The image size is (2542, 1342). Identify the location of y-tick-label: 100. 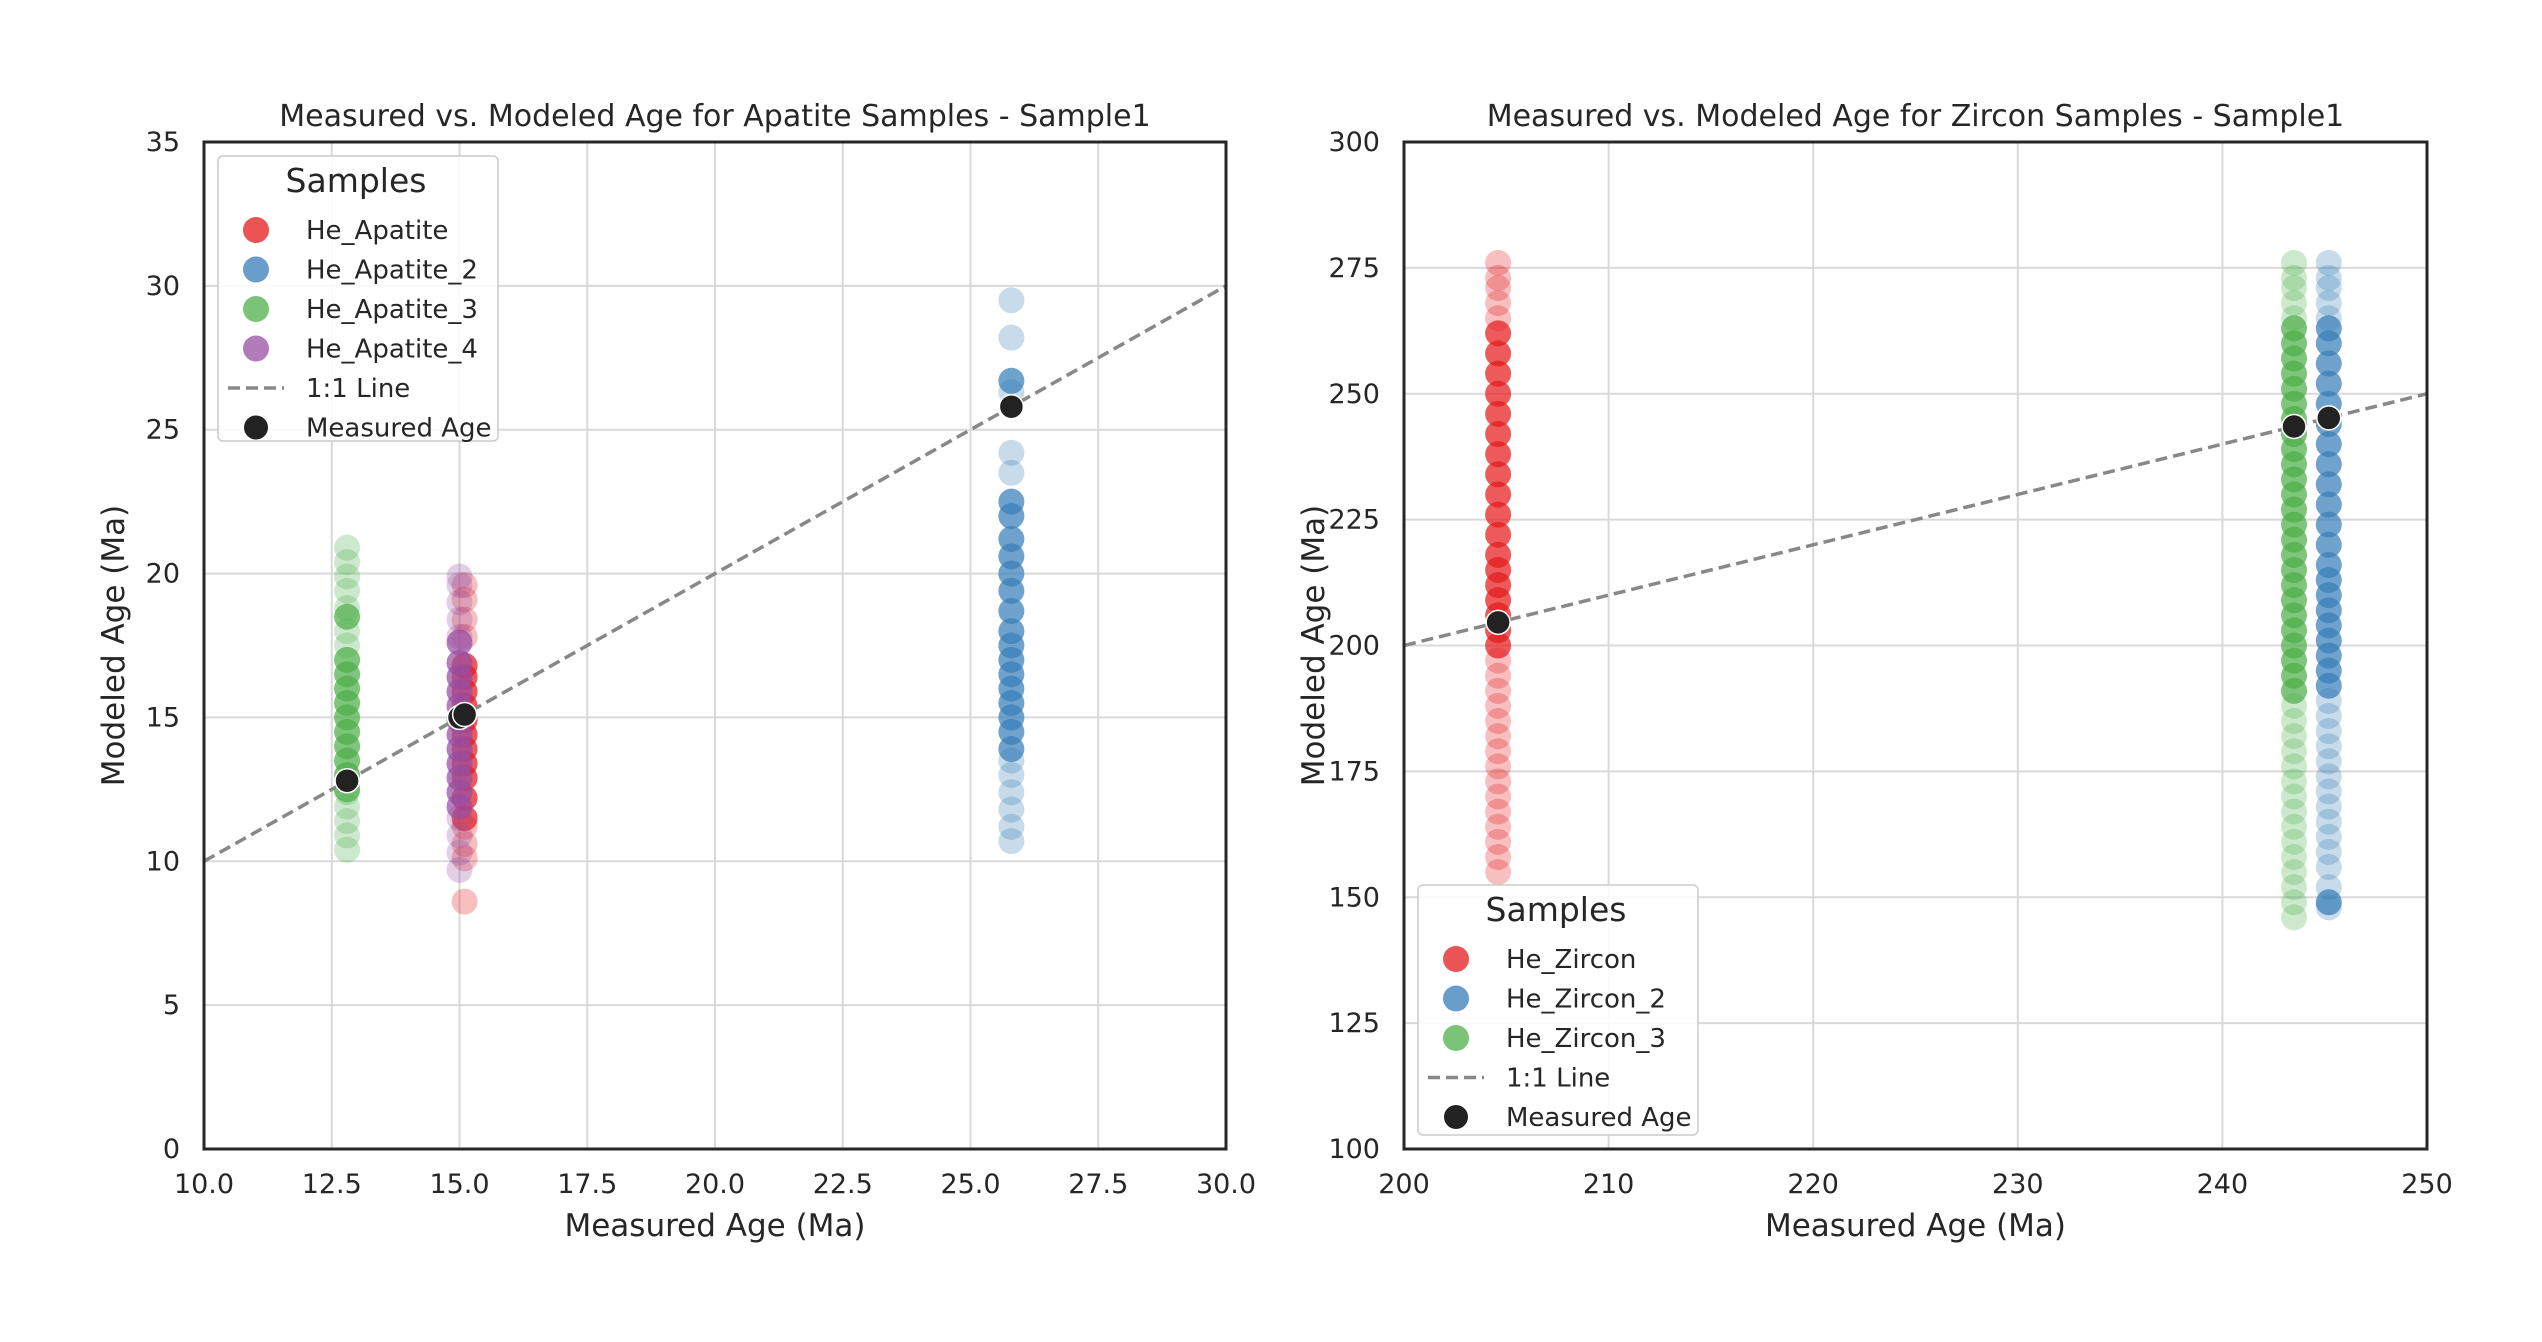
(1354, 1149).